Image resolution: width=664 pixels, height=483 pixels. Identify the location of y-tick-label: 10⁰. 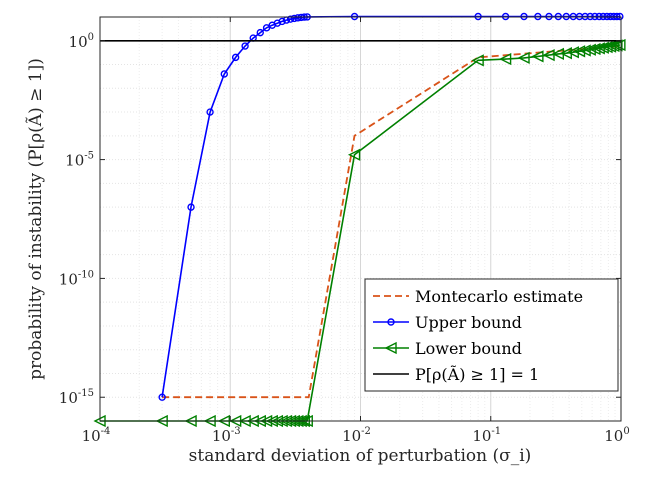
(81, 41).